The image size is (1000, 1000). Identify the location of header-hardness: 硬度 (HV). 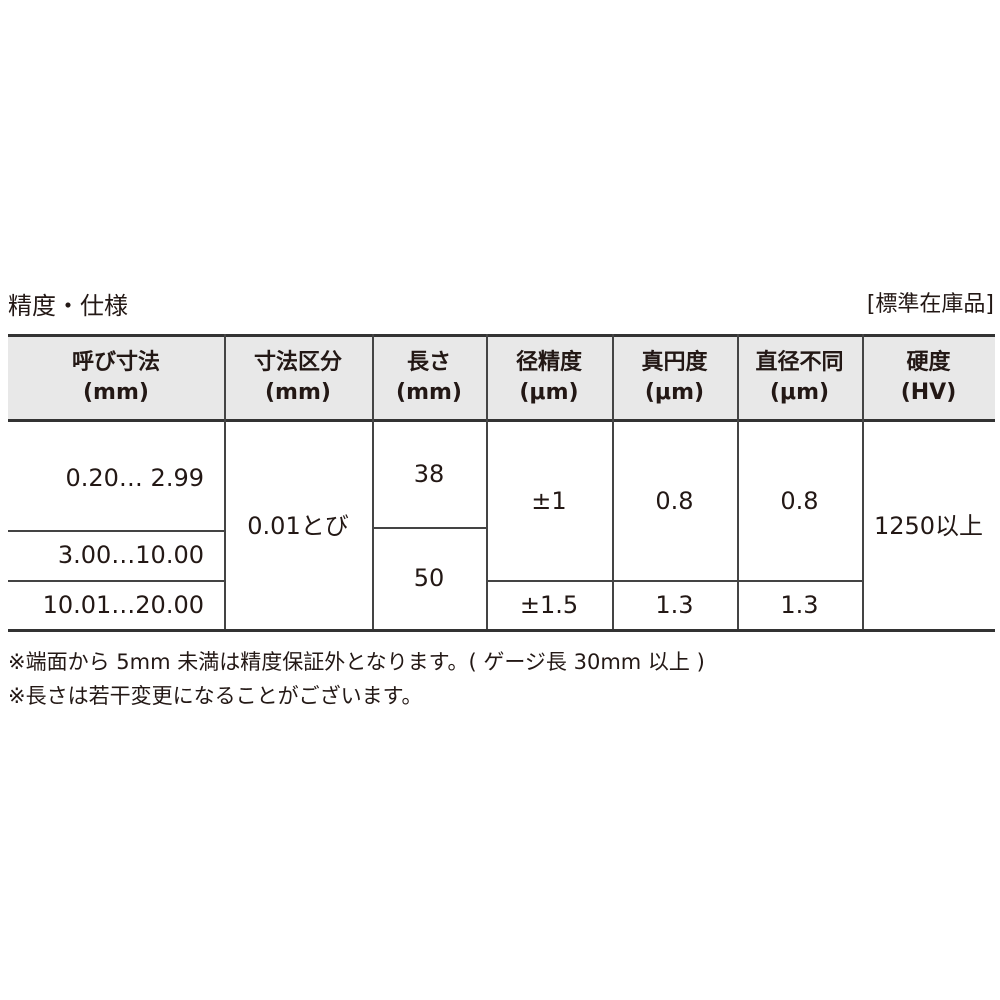
(928, 377).